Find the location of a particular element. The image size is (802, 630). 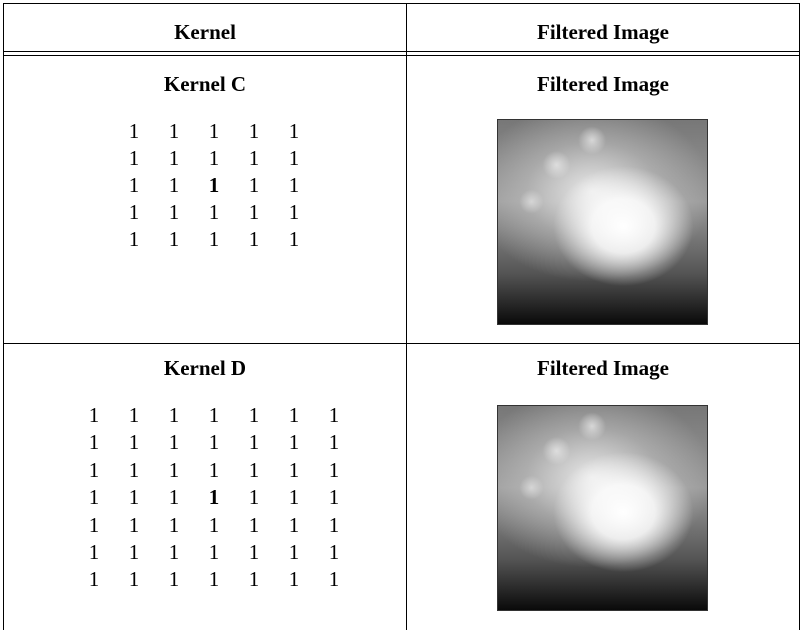

kernel-title: Kernel C is located at coordinates (205, 84).